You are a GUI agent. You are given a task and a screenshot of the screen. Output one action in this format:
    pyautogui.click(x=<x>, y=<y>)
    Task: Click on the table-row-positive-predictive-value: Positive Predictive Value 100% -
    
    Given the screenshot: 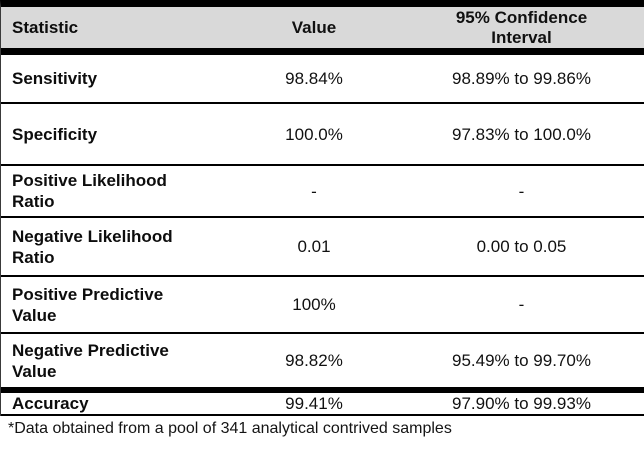 What is the action you would take?
    pyautogui.click(x=322, y=305)
    